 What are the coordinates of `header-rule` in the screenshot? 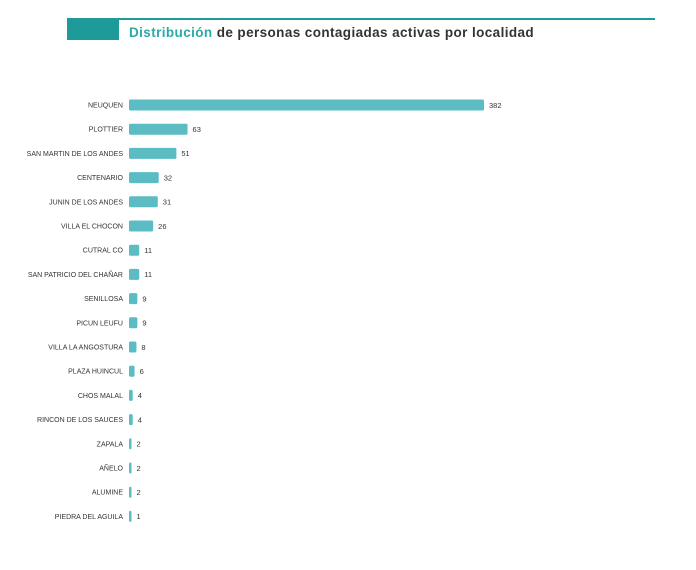 It's located at (387, 19).